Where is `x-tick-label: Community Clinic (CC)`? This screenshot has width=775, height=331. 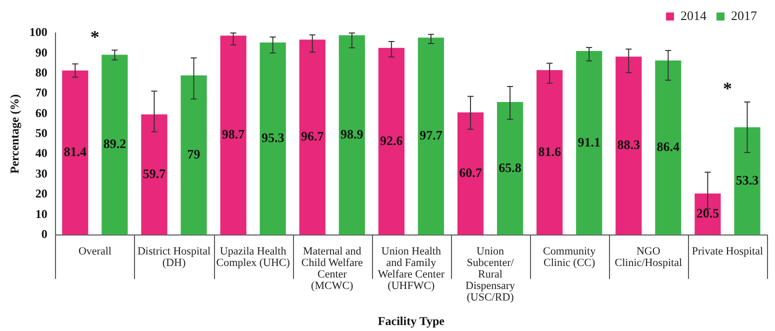 x-tick-label: Community Clinic (CC) is located at coordinates (569, 258).